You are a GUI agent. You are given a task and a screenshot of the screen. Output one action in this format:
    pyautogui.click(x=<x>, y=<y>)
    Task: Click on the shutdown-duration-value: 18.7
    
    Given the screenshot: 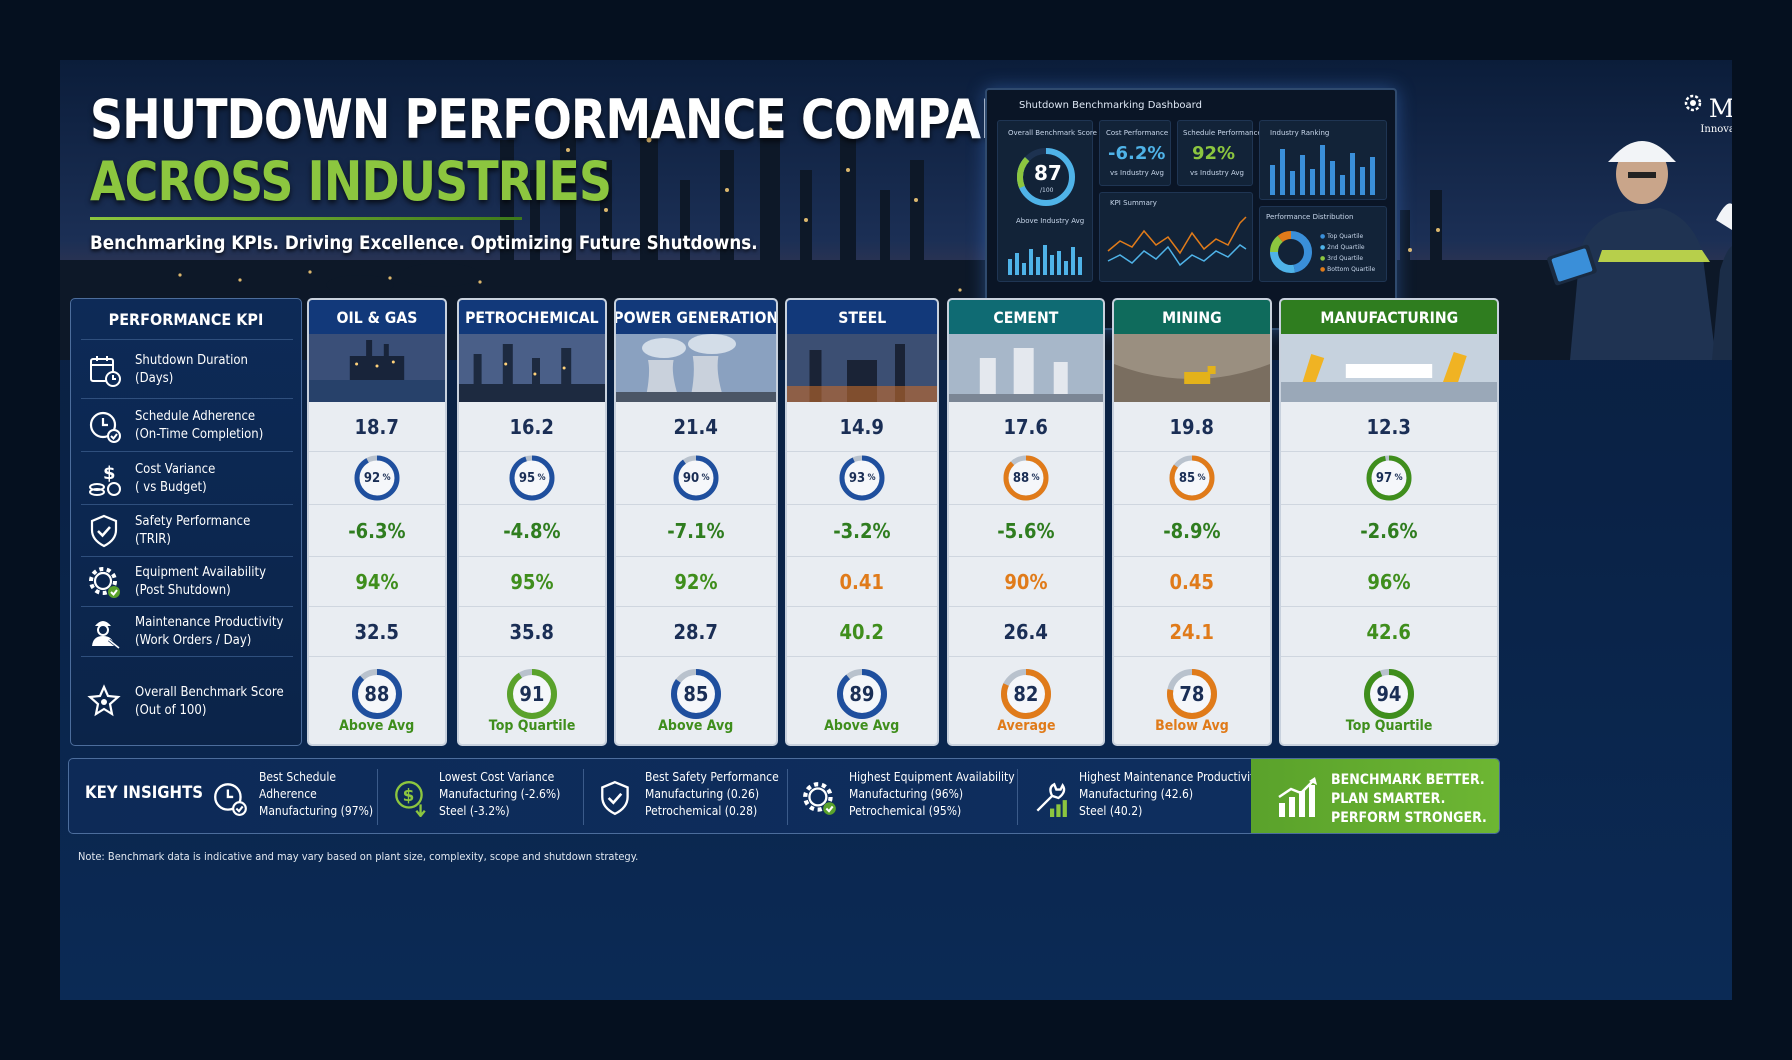 What is the action you would take?
    pyautogui.click(x=377, y=426)
    